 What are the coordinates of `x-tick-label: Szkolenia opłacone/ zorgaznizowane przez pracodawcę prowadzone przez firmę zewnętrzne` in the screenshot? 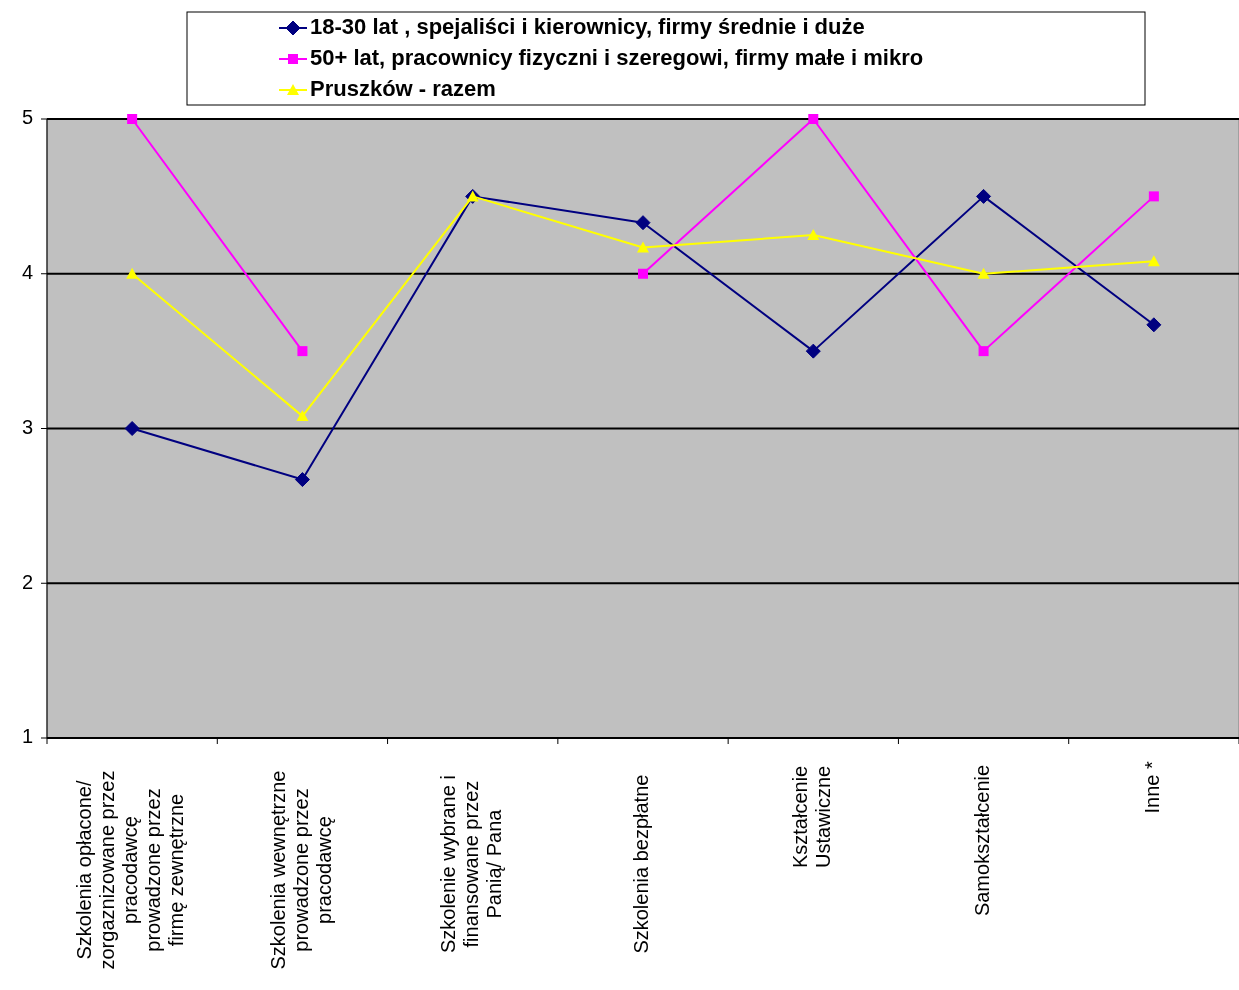 It's located at (130, 870).